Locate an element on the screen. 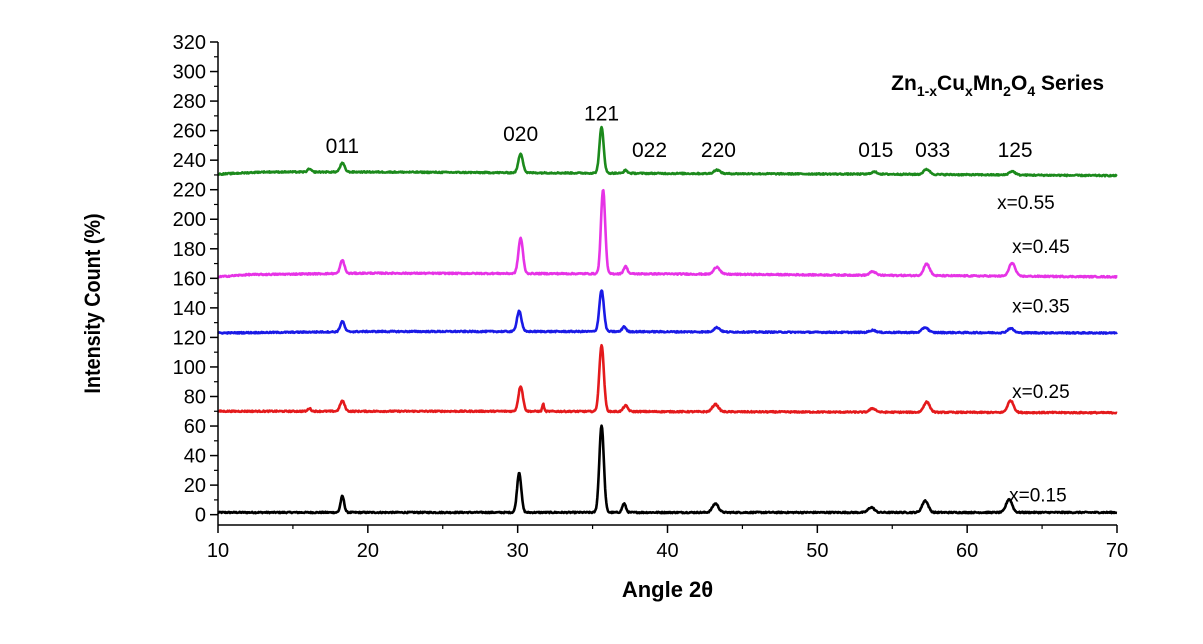 This screenshot has width=1203, height=644. y-tick-label: 140 is located at coordinates (189, 309).